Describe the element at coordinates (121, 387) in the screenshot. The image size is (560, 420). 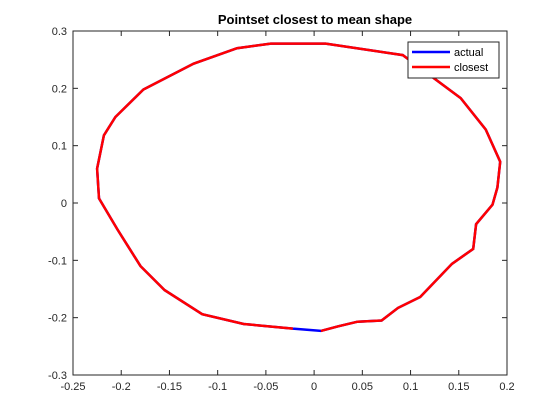
I see `x-tick-label: -0.2` at that location.